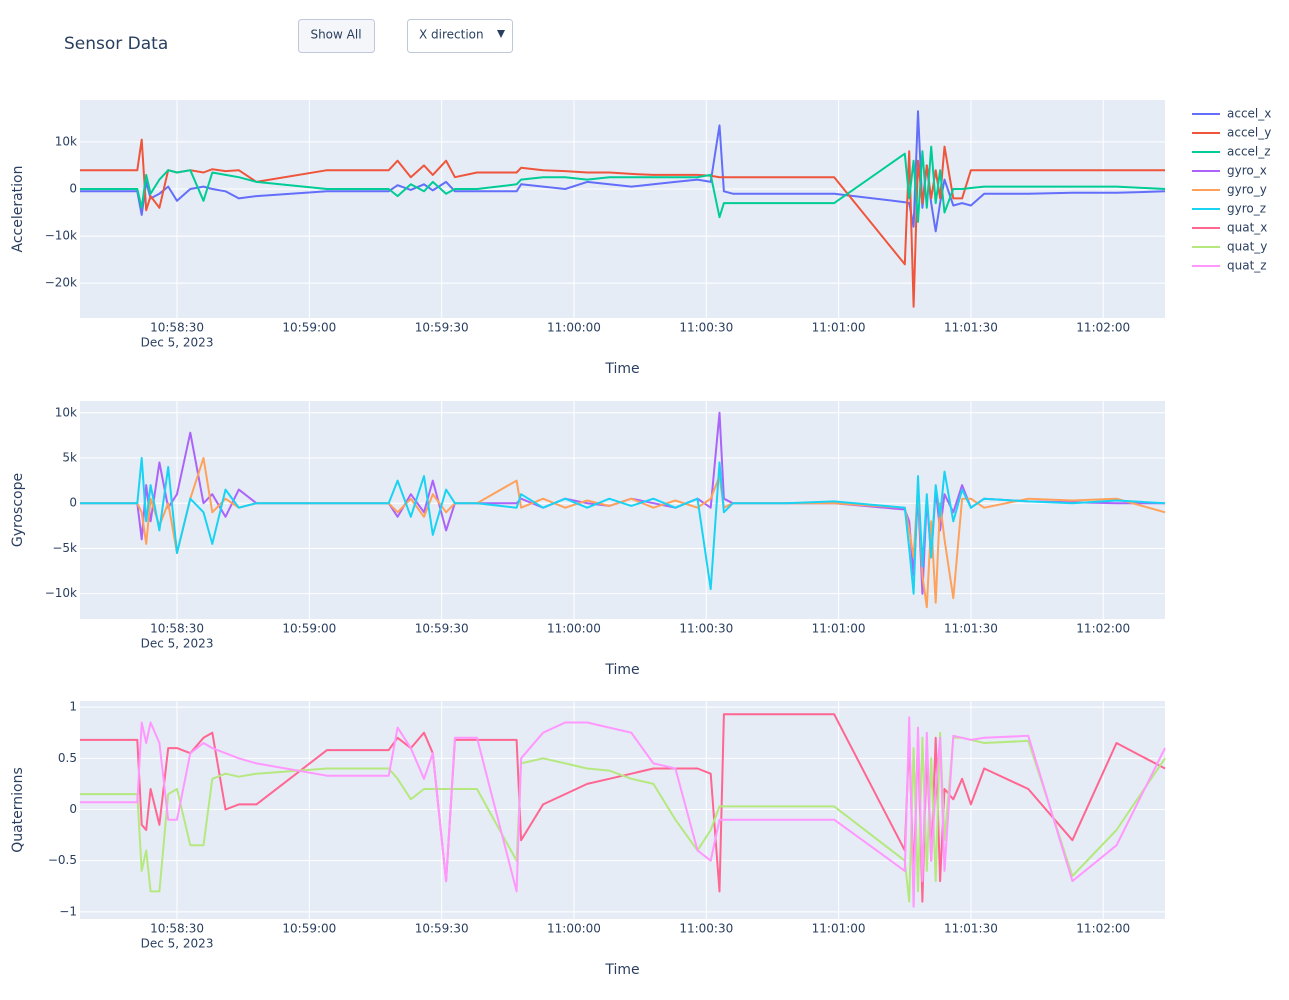  Describe the element at coordinates (1249, 133) in the screenshot. I see `legend-label: accel_y` at that location.